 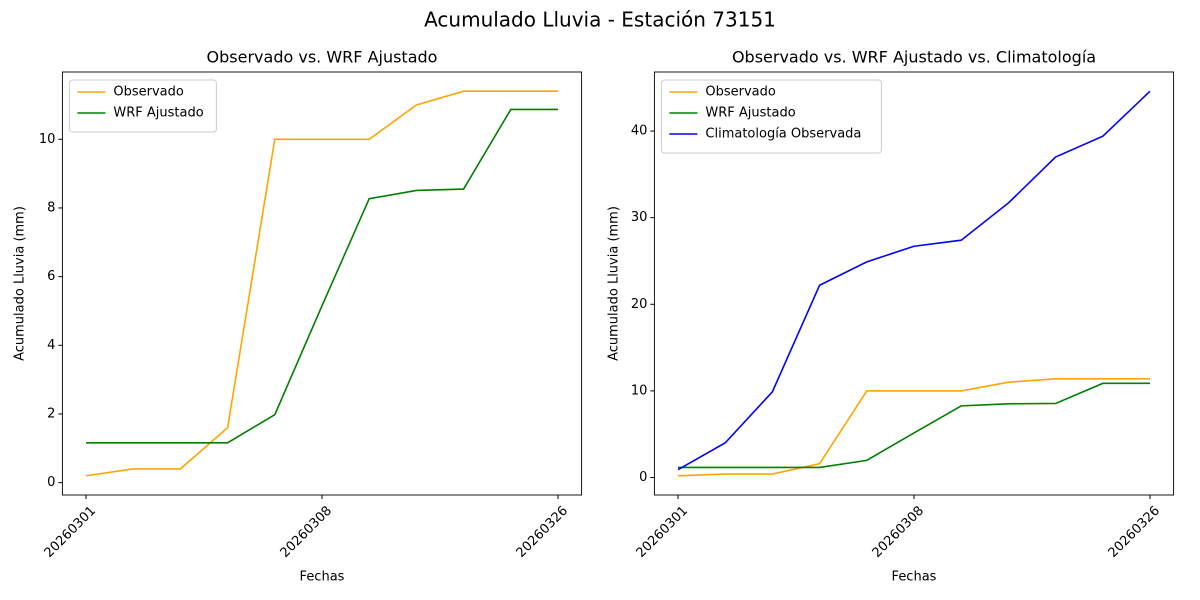 What do you see at coordinates (639, 131) in the screenshot?
I see `y-tick-label: 40` at bounding box center [639, 131].